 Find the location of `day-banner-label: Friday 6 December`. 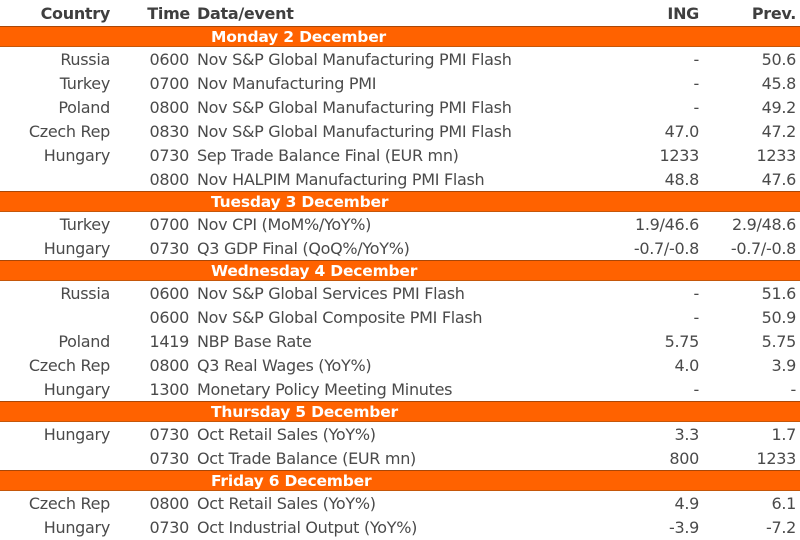

day-banner-label: Friday 6 December is located at coordinates (400, 480).